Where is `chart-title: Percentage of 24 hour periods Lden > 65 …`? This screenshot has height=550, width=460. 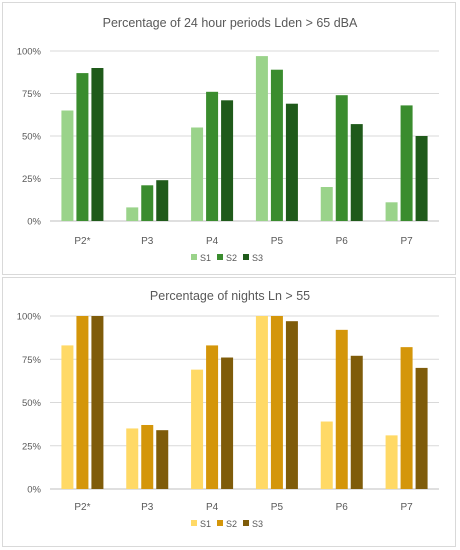 chart-title: Percentage of 24 hour periods Lden > 65 … is located at coordinates (230, 23).